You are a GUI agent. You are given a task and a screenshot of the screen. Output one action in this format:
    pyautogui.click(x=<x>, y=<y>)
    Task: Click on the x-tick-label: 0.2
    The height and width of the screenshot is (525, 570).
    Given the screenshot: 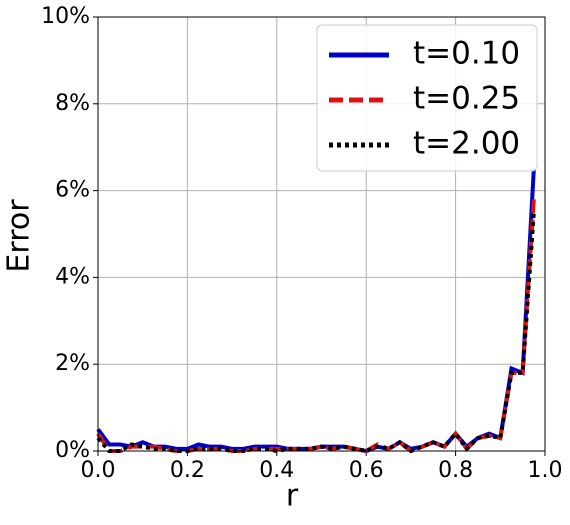 What is the action you would take?
    pyautogui.click(x=187, y=470)
    